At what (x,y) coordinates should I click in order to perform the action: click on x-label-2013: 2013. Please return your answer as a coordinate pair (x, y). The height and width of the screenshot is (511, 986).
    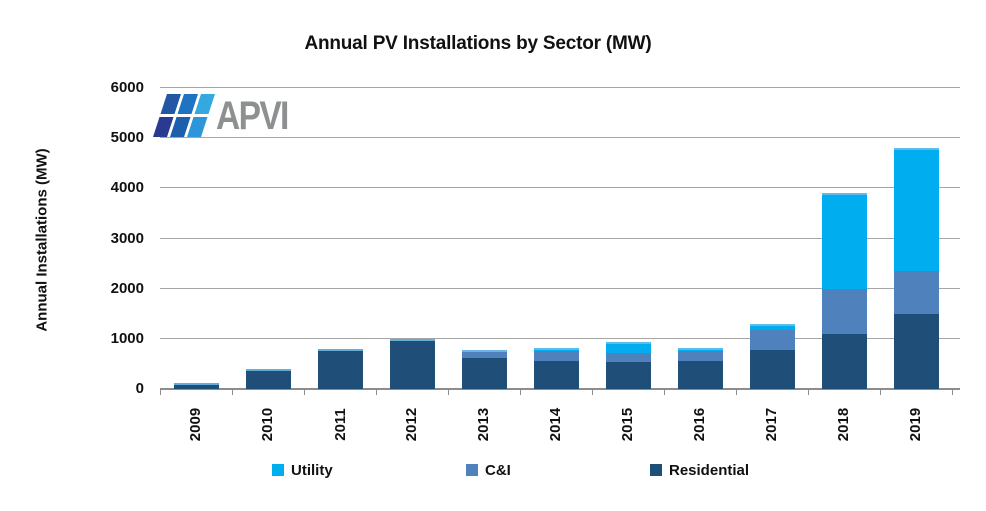
    Looking at the image, I should click on (484, 424).